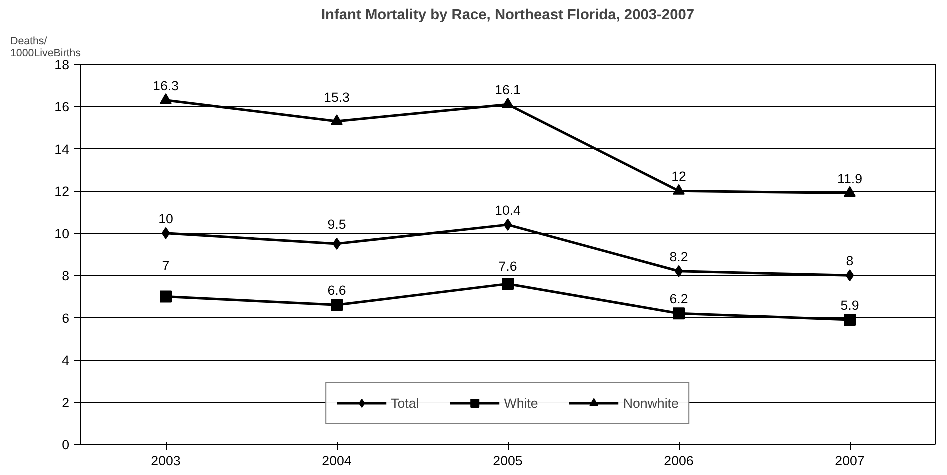 This screenshot has width=947, height=475. Describe the element at coordinates (651, 403) in the screenshot. I see `legend-label: Nonwhite` at that location.